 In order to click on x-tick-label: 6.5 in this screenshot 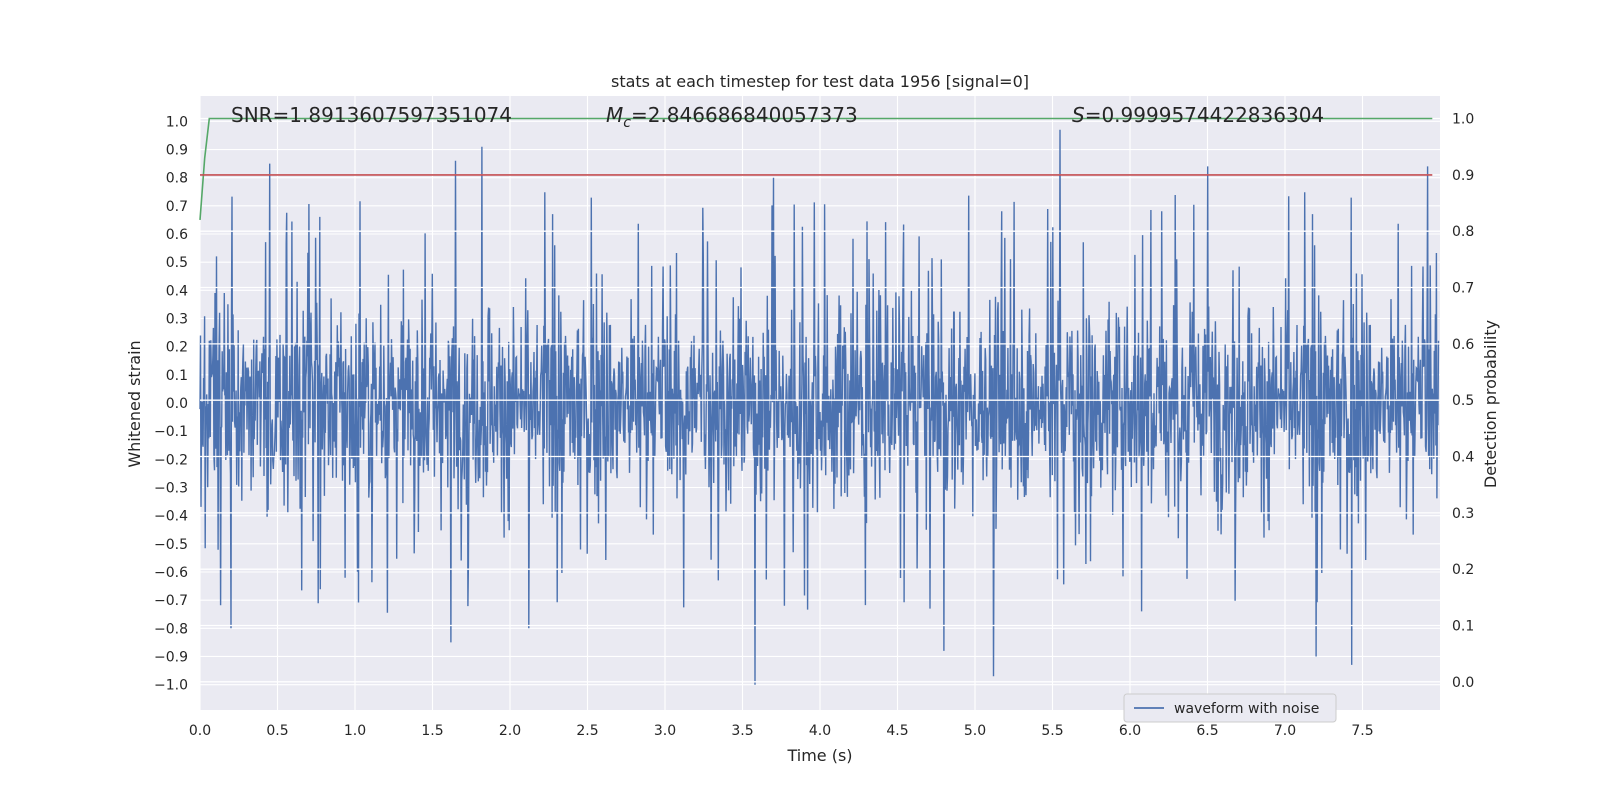, I will do `click(1207, 731)`.